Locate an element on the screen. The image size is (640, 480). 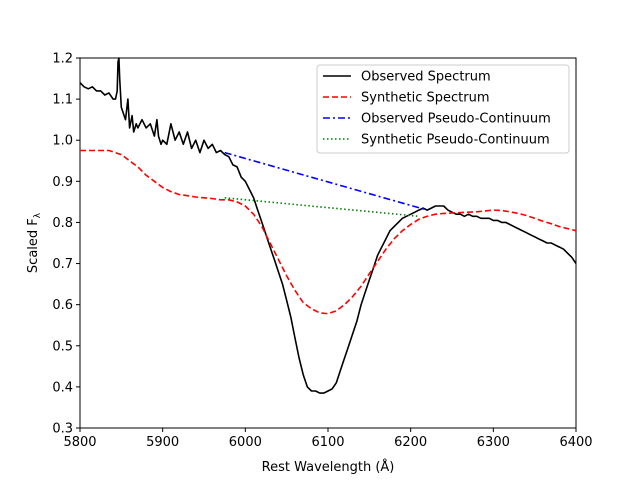
y-axis-title: Scaled Fλ is located at coordinates (34, 242).